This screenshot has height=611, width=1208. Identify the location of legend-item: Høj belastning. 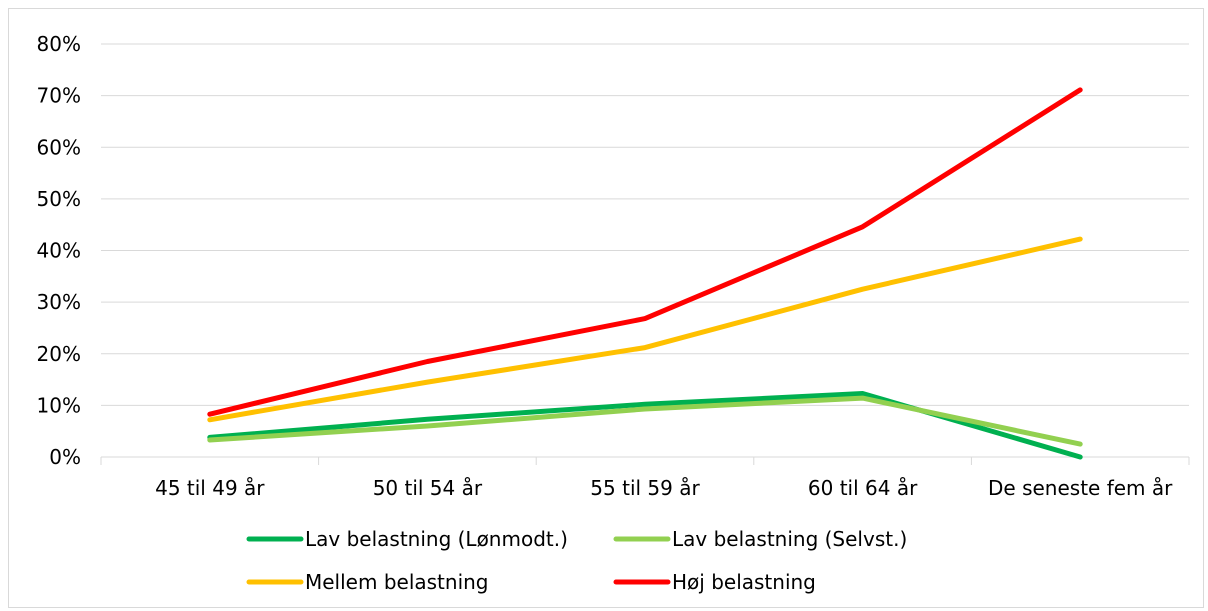
(716, 582).